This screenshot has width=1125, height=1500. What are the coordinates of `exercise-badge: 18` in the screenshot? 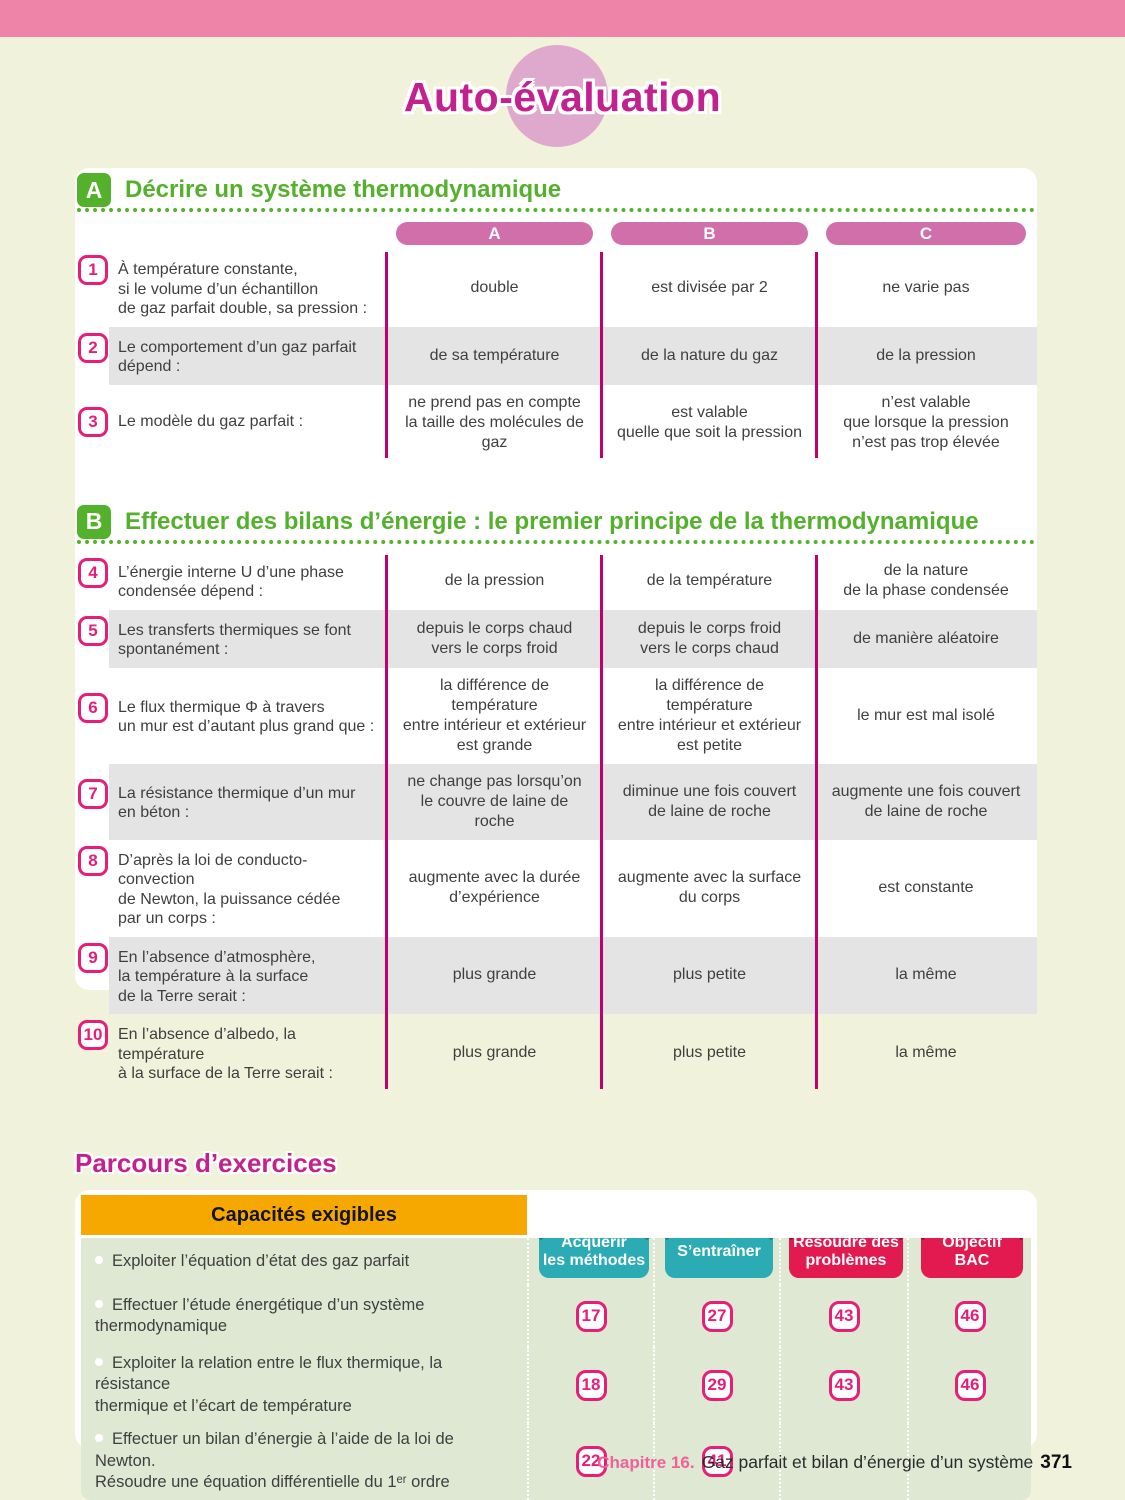 It's located at (591, 1385).